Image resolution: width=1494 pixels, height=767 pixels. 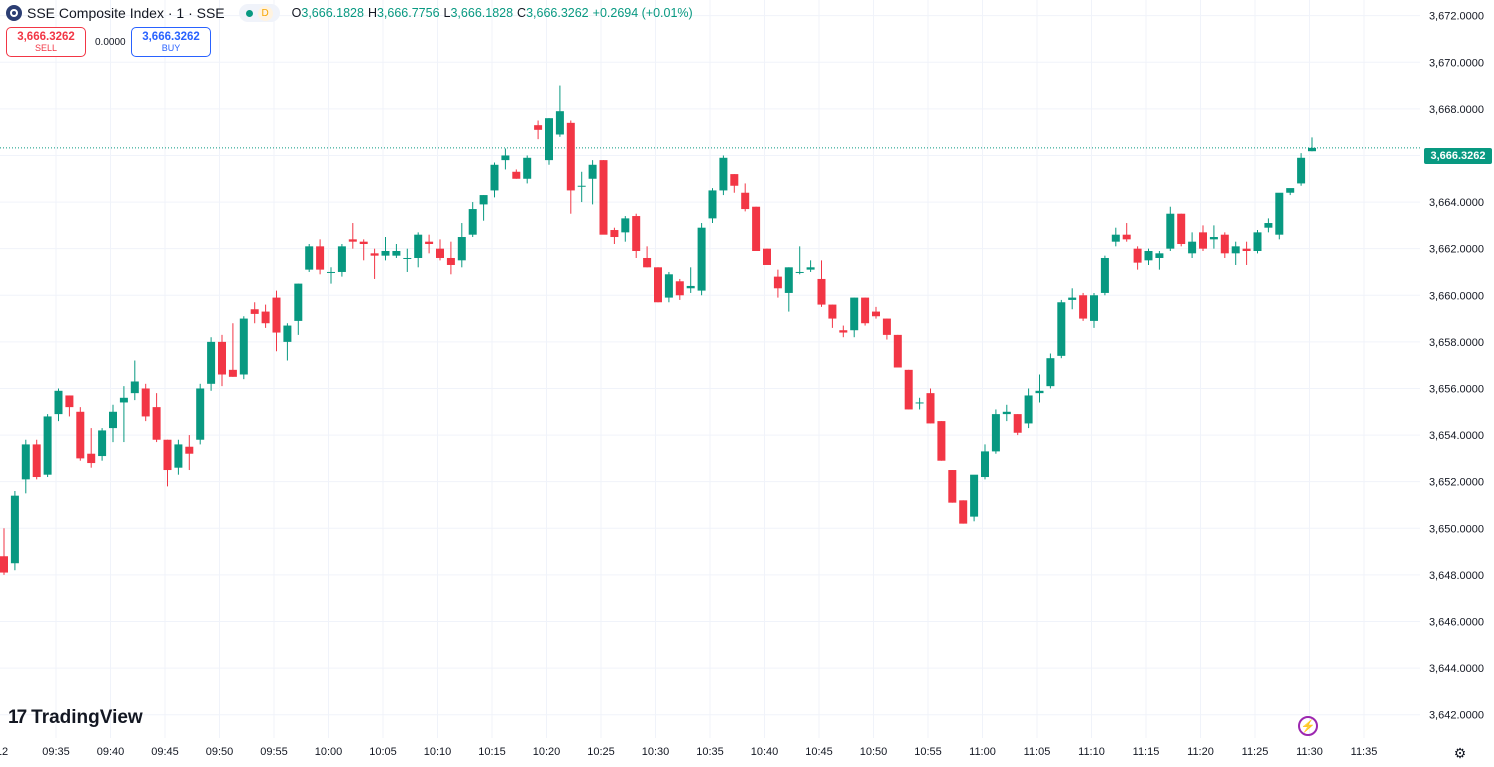 I want to click on y-tick-label: 3,646.0000, so click(x=1456, y=622).